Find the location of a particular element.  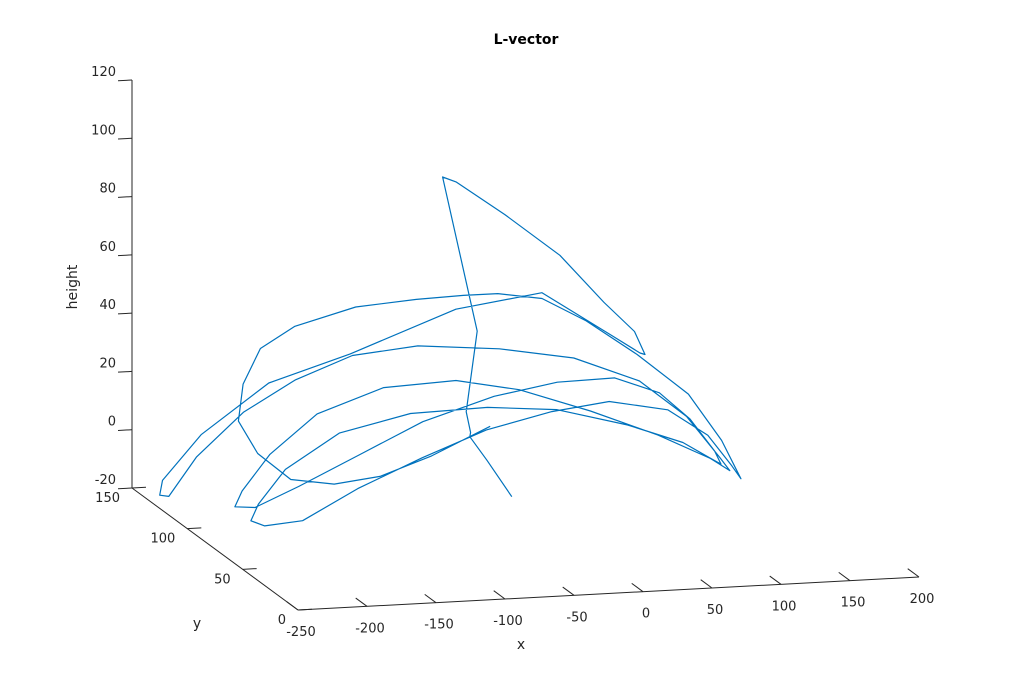

z-tick-label: -20 is located at coordinates (105, 480).